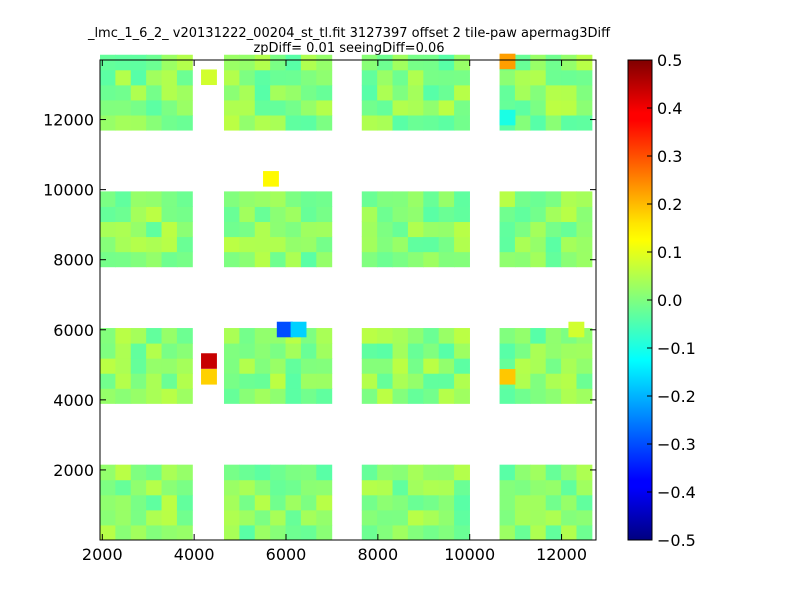  What do you see at coordinates (661, 300) in the screenshot?
I see `colorbar: 0.5 0.4 0.3 0.2 0.1 0.0 −0.1 −0.2 −0.3 −0.4 −0.5` at bounding box center [661, 300].